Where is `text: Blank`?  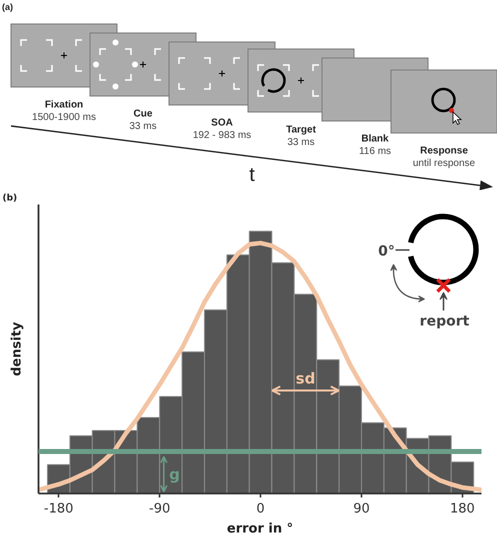
text: Blank is located at coordinates (375, 139).